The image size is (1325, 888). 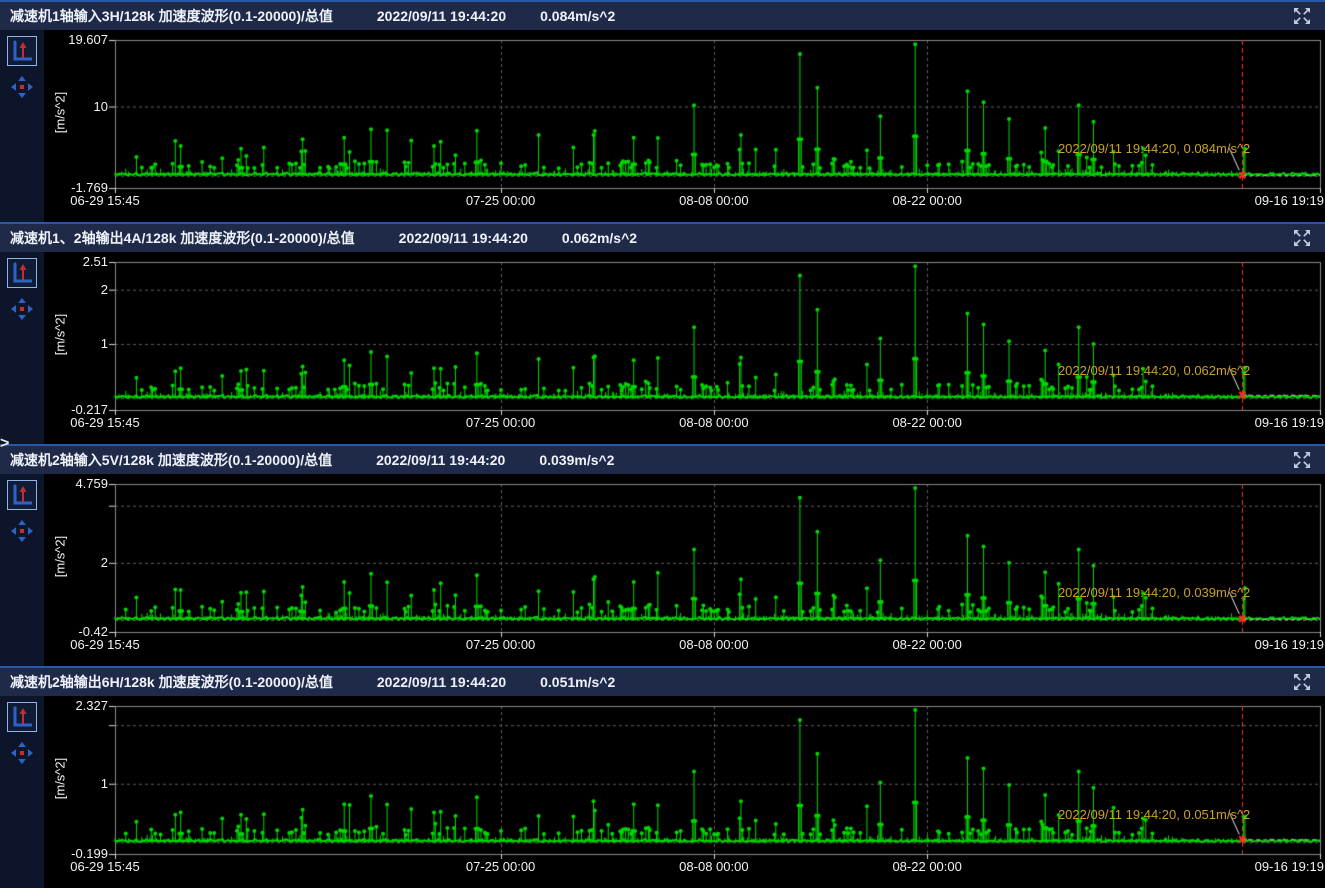 I want to click on y-tick-label: 2.51, so click(x=95, y=261).